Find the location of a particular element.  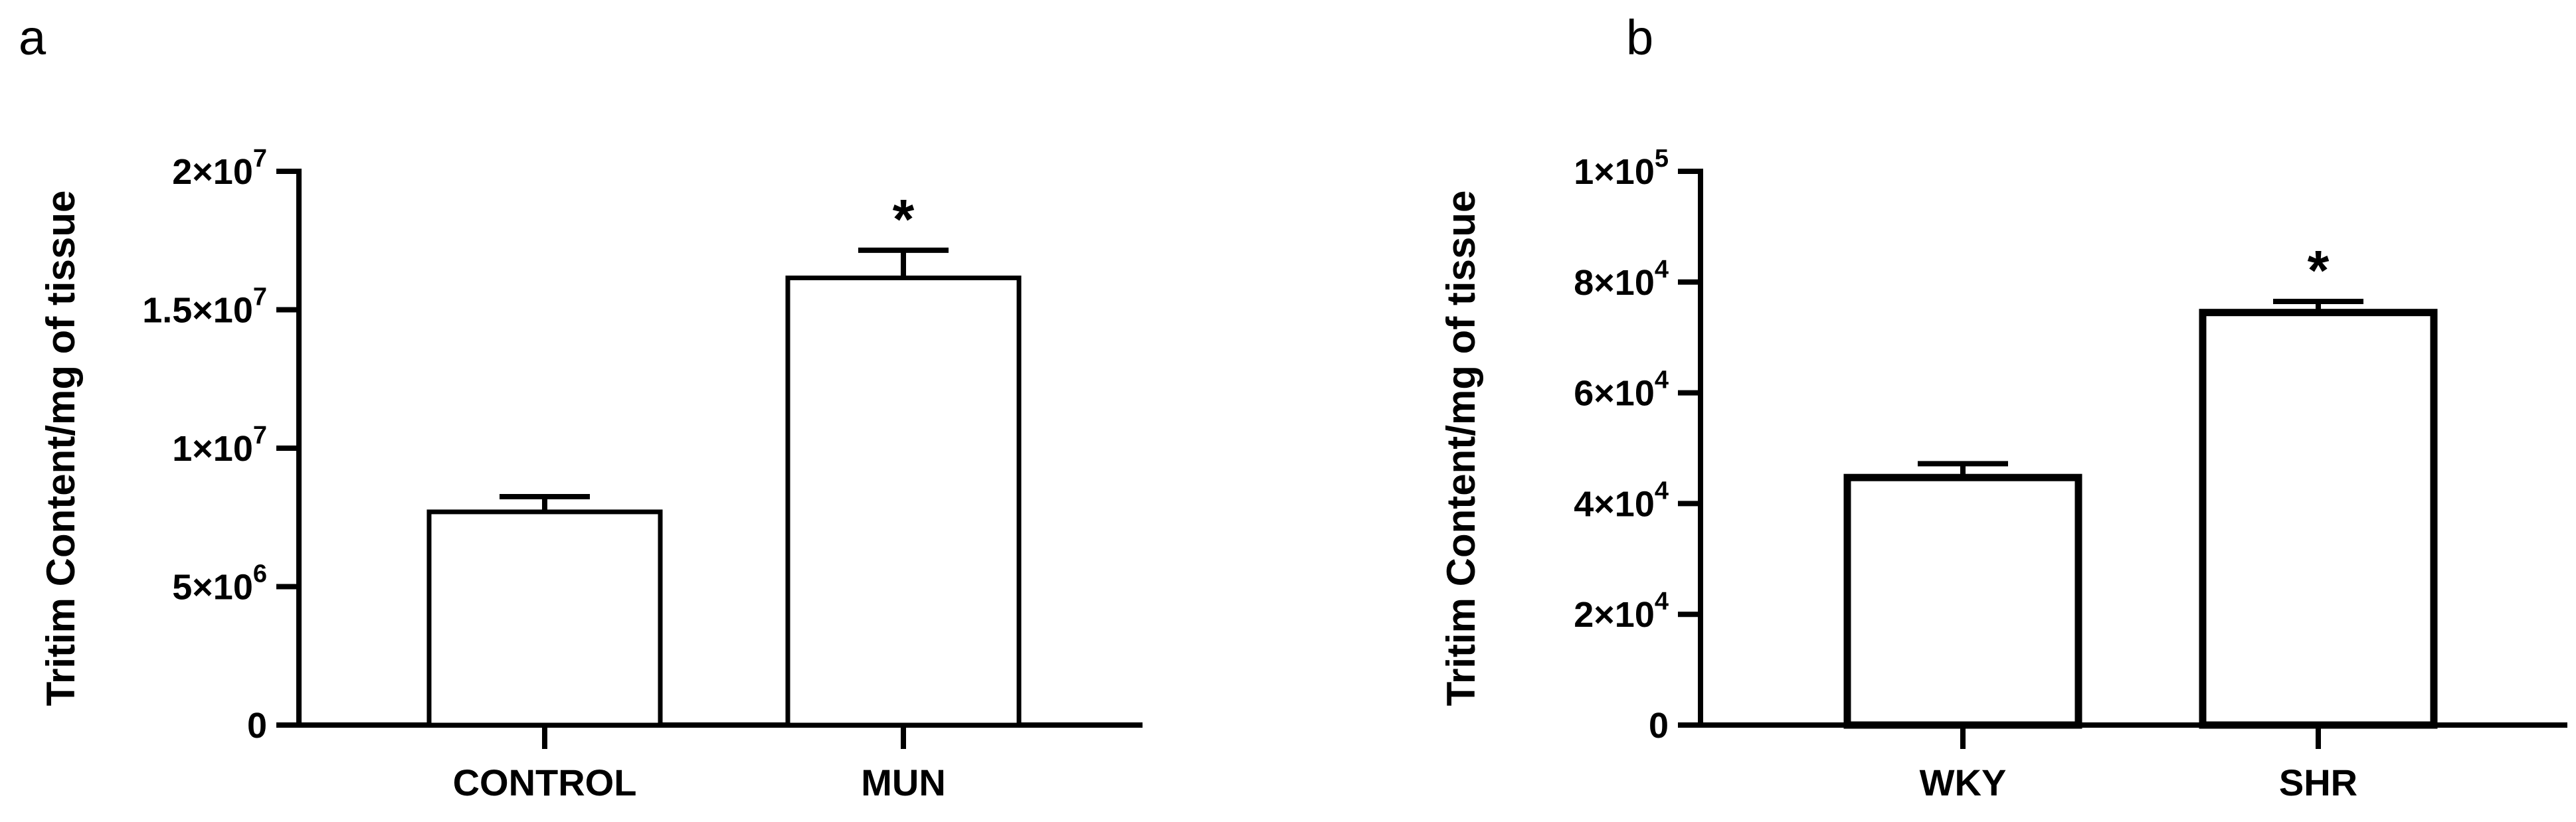

x-tick-label: CONTROL is located at coordinates (545, 783).